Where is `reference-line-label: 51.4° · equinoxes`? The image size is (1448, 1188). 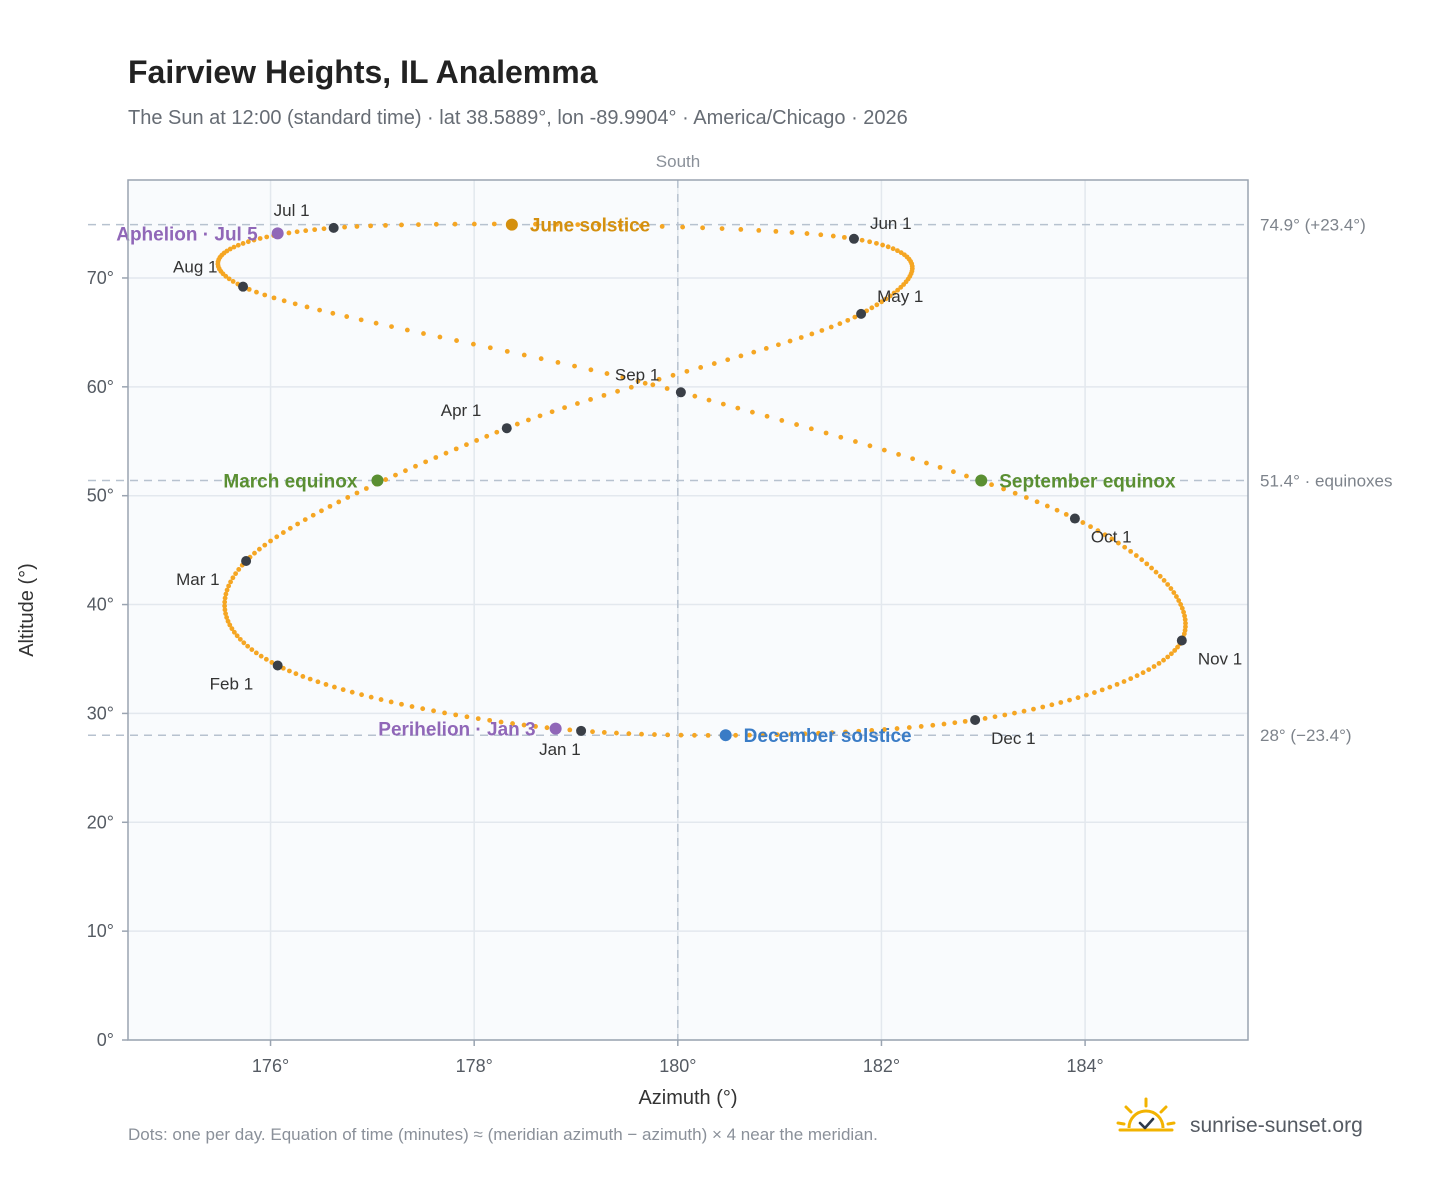 reference-line-label: 51.4° · equinoxes is located at coordinates (1326, 480).